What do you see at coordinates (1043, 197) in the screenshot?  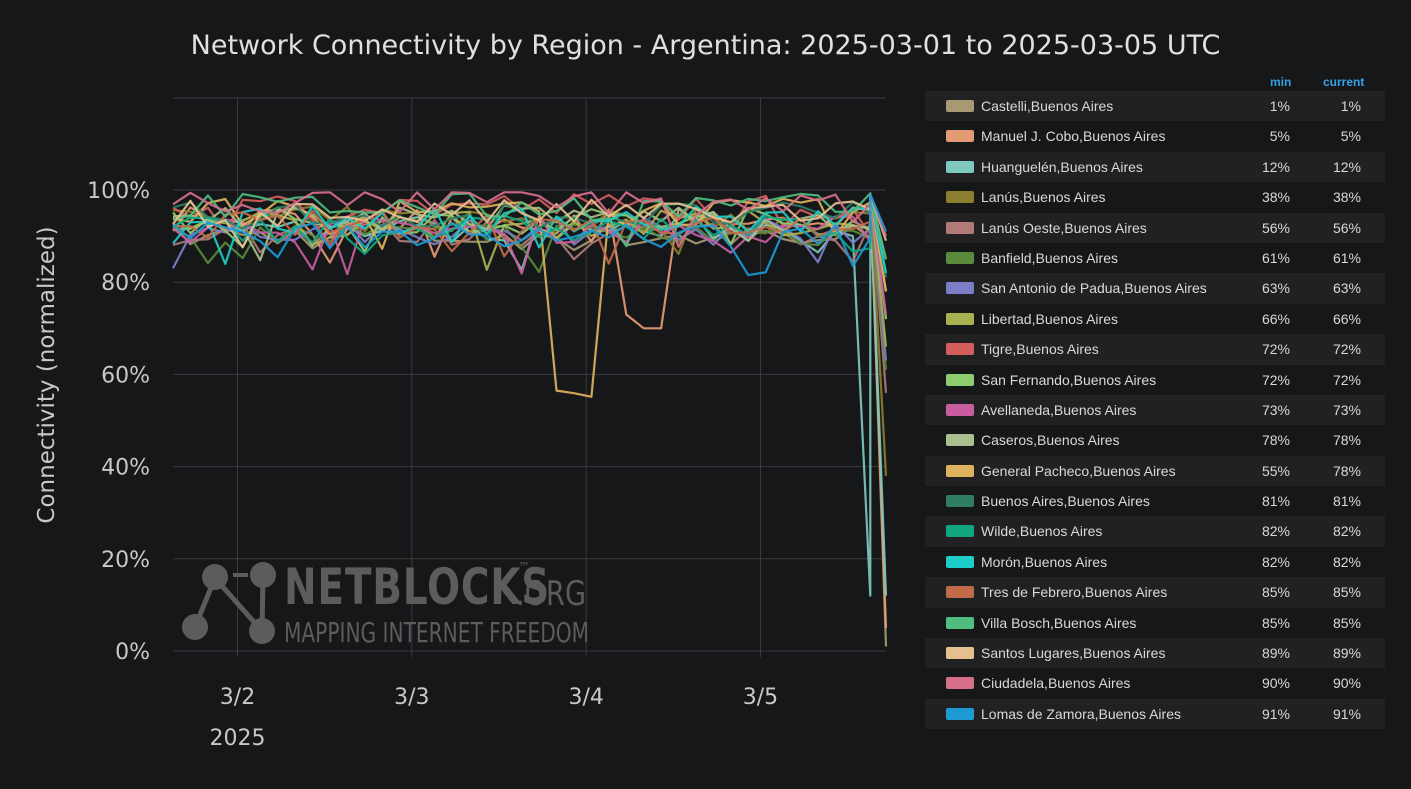 I see `legend-series-name: Lanús,Buenos Aires` at bounding box center [1043, 197].